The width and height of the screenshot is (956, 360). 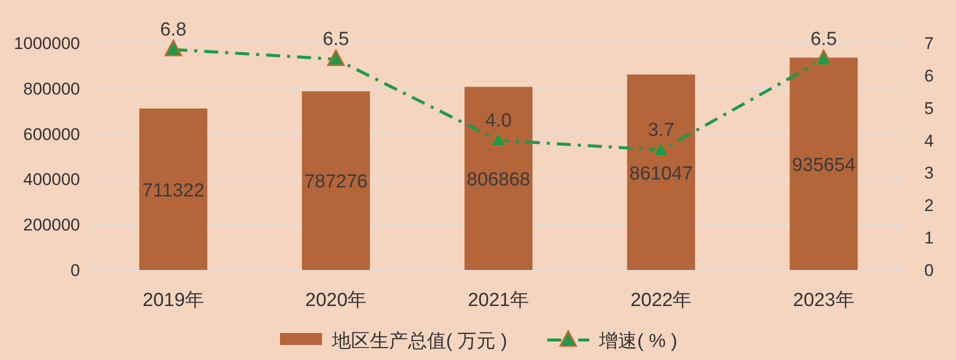 What do you see at coordinates (929, 140) in the screenshot?
I see `y2-tick-label: 4` at bounding box center [929, 140].